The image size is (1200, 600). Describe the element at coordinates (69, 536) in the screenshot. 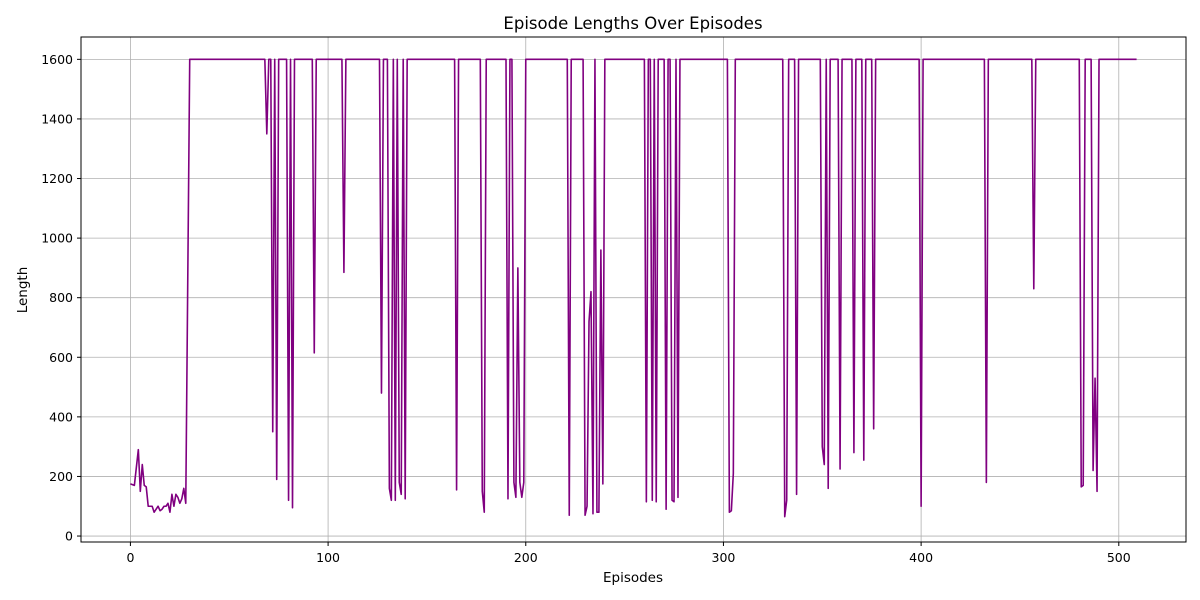

I see `y-tick-label: 0` at that location.